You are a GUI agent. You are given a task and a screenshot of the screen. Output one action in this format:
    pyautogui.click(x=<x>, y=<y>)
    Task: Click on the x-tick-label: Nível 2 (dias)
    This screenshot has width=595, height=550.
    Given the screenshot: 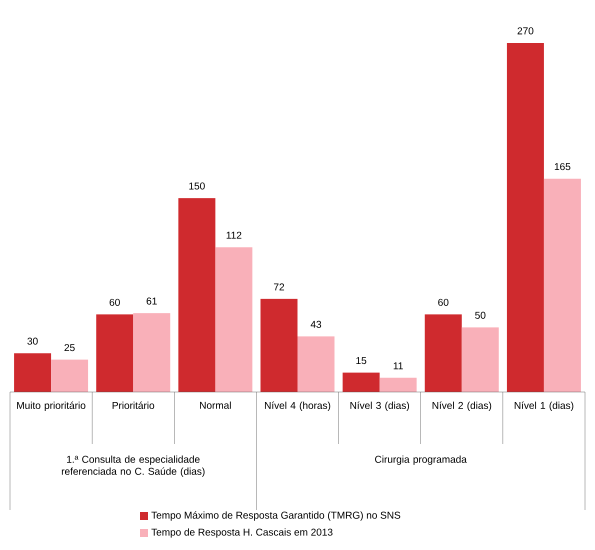 What is the action you would take?
    pyautogui.click(x=462, y=406)
    